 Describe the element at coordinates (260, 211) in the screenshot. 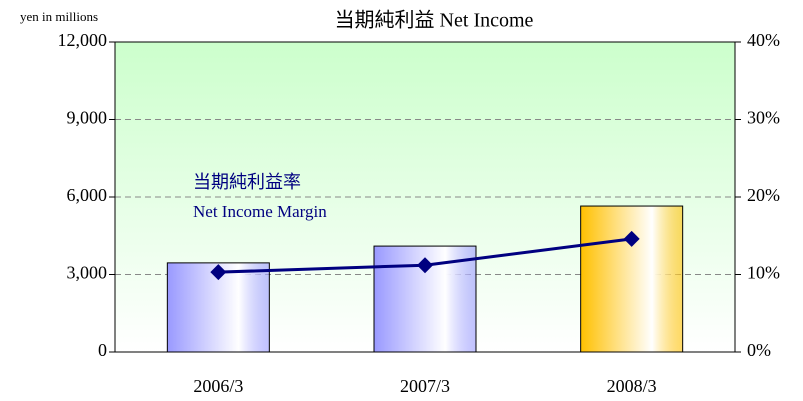

I see `annotation: Net Income Margin` at that location.